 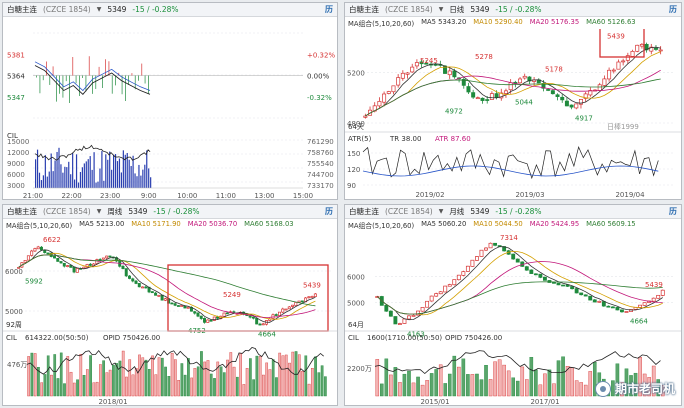 I want to click on price-annotation: 6622, so click(x=52, y=240).